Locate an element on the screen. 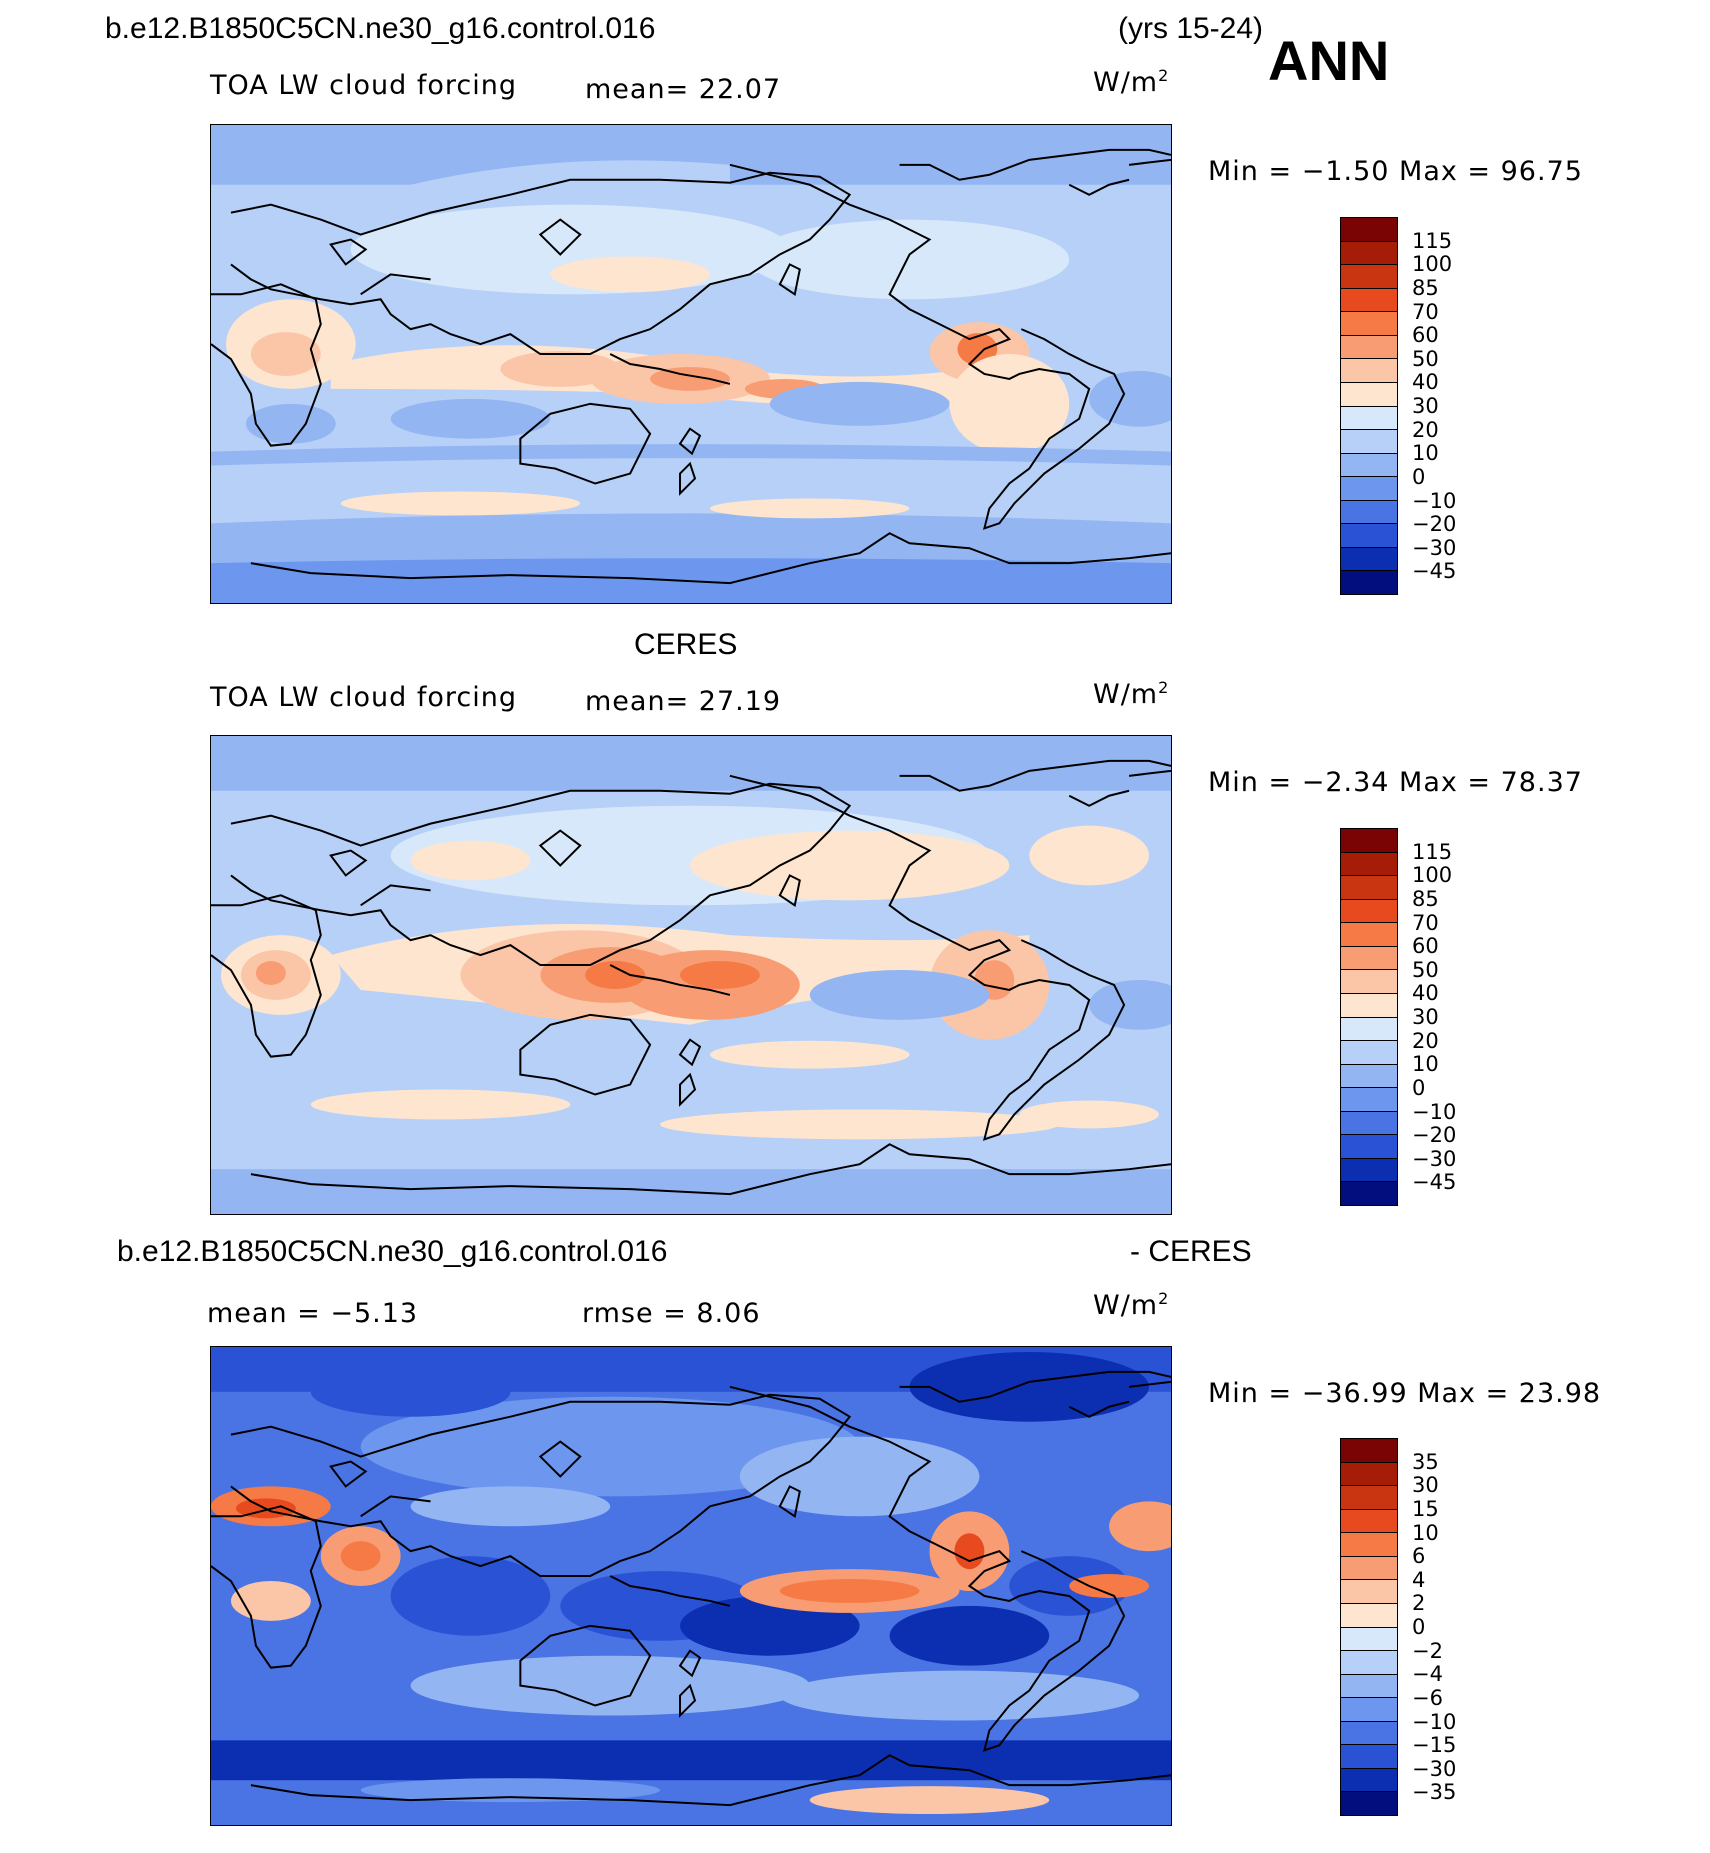  panel2-minmax: Min = −2.34 Max = 78.37 is located at coordinates (1395, 782).